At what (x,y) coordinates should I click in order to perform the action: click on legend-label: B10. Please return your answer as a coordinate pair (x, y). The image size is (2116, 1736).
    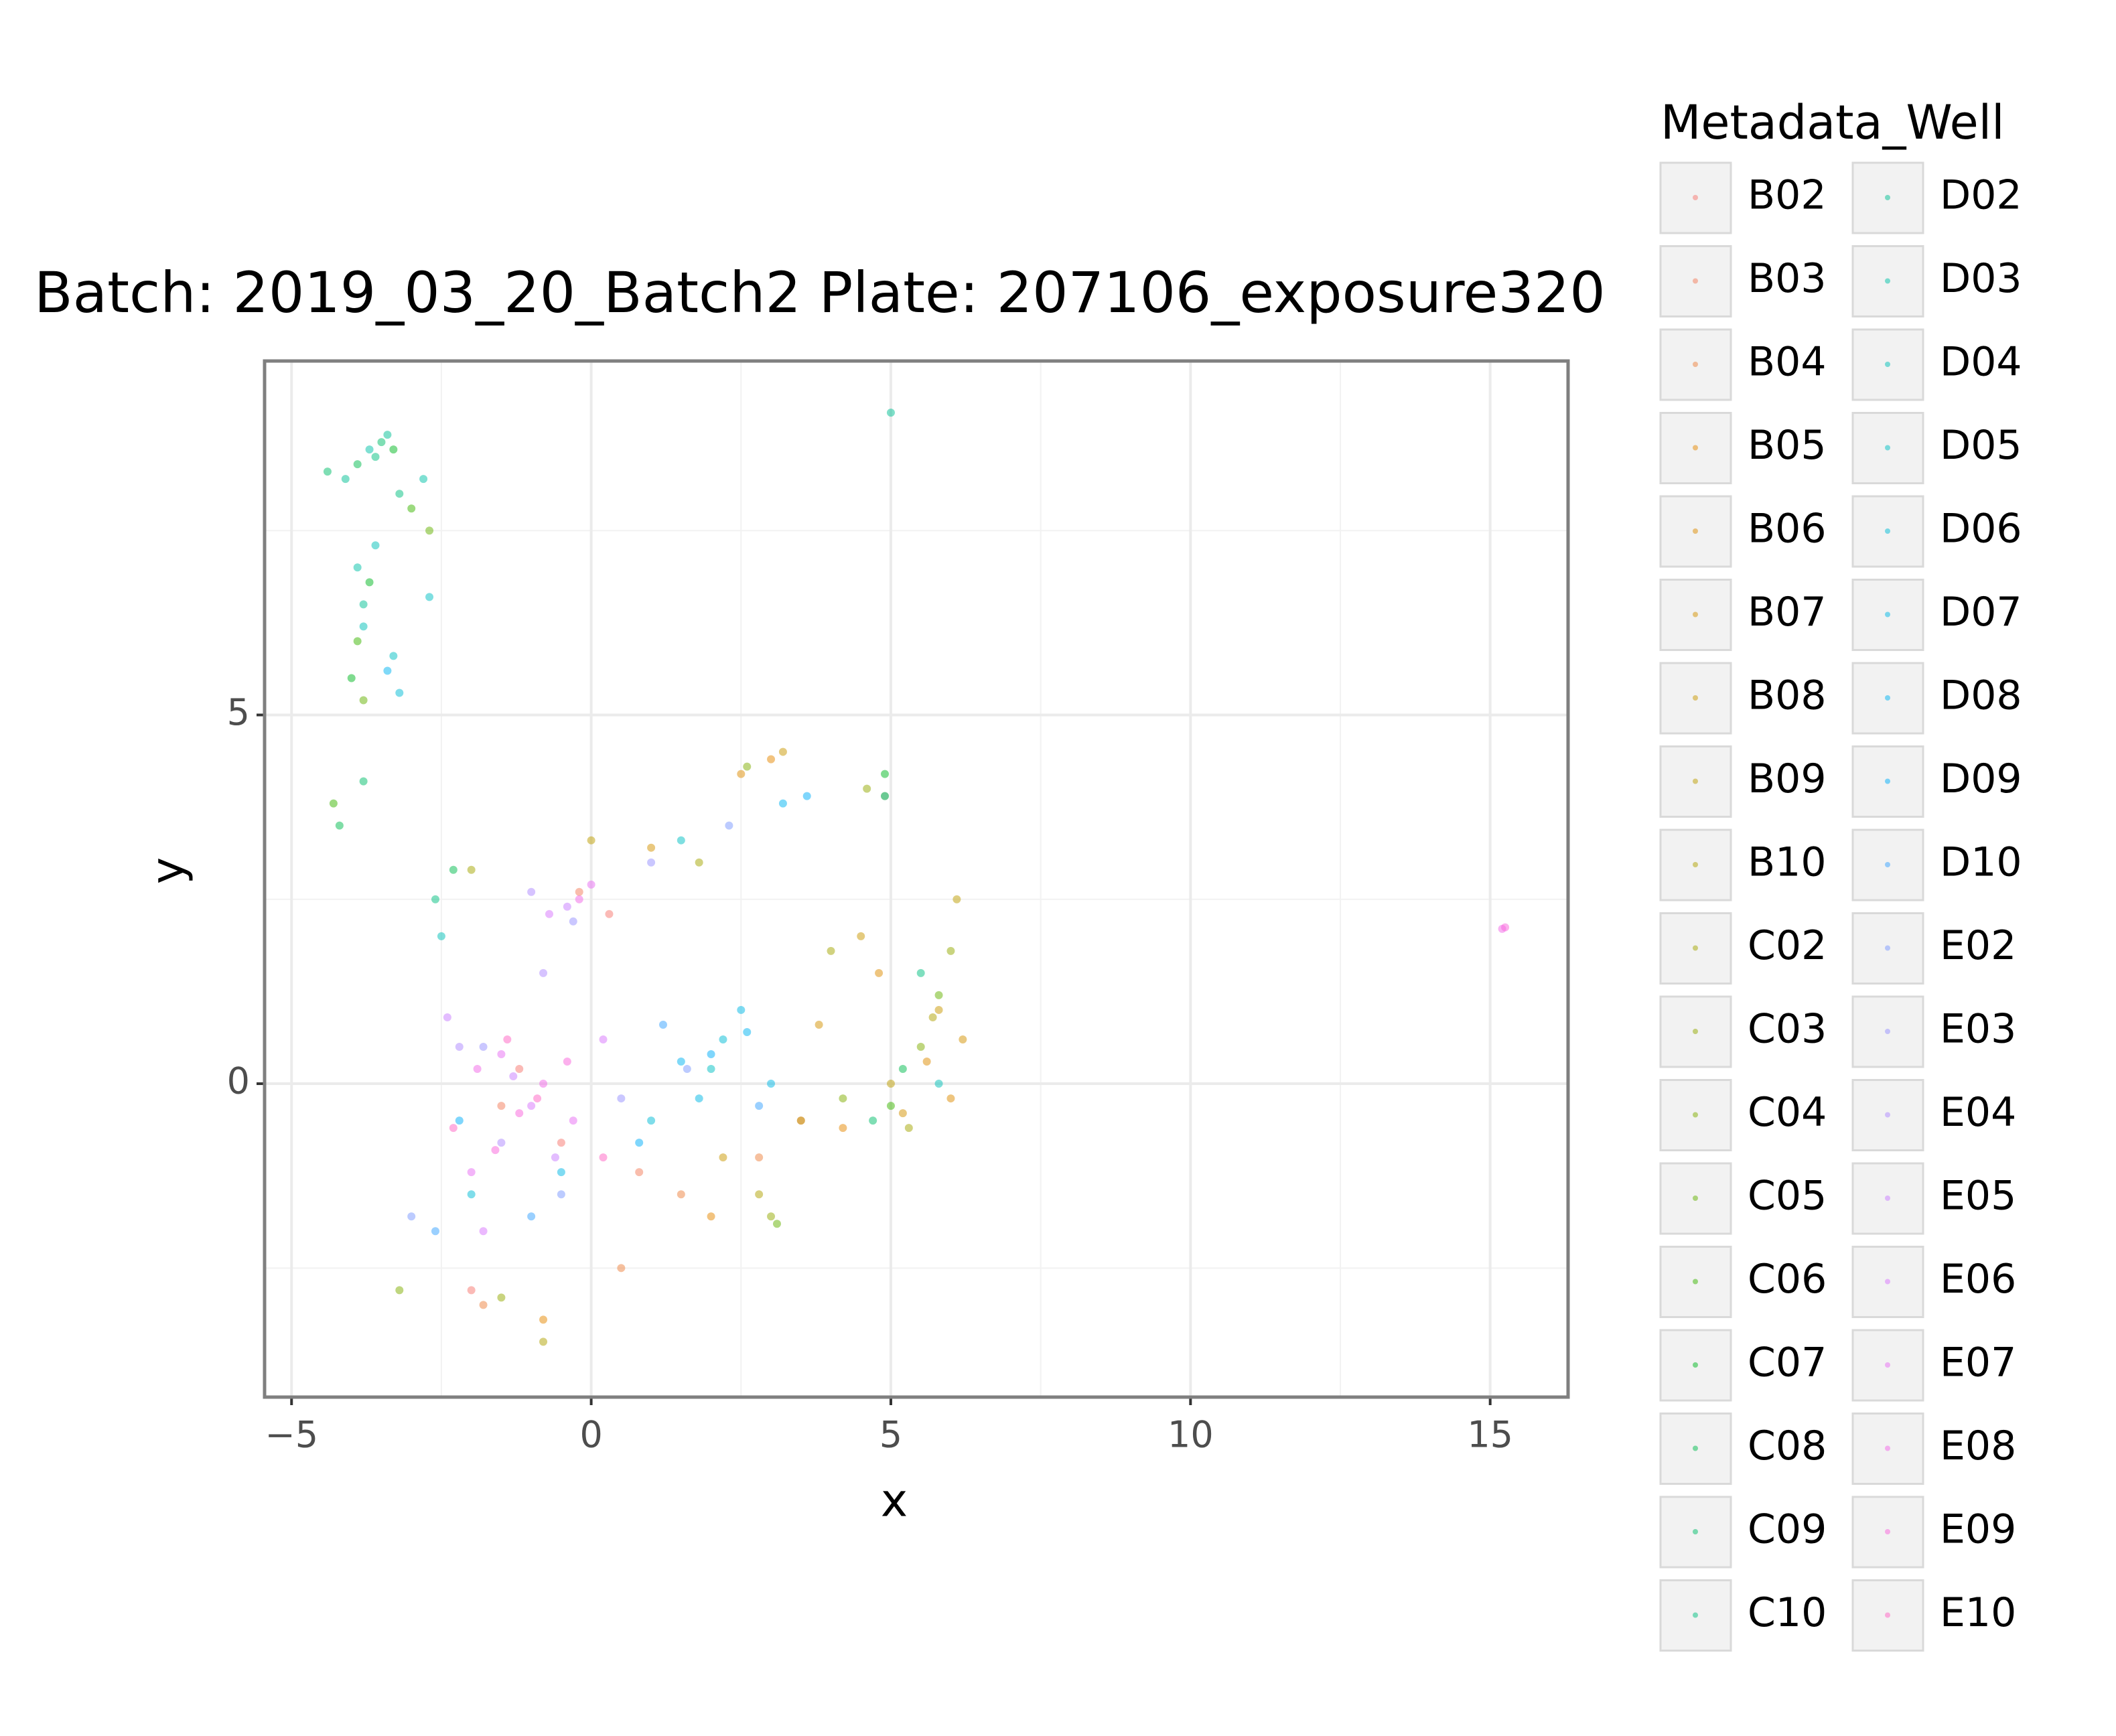
    Looking at the image, I should click on (1787, 862).